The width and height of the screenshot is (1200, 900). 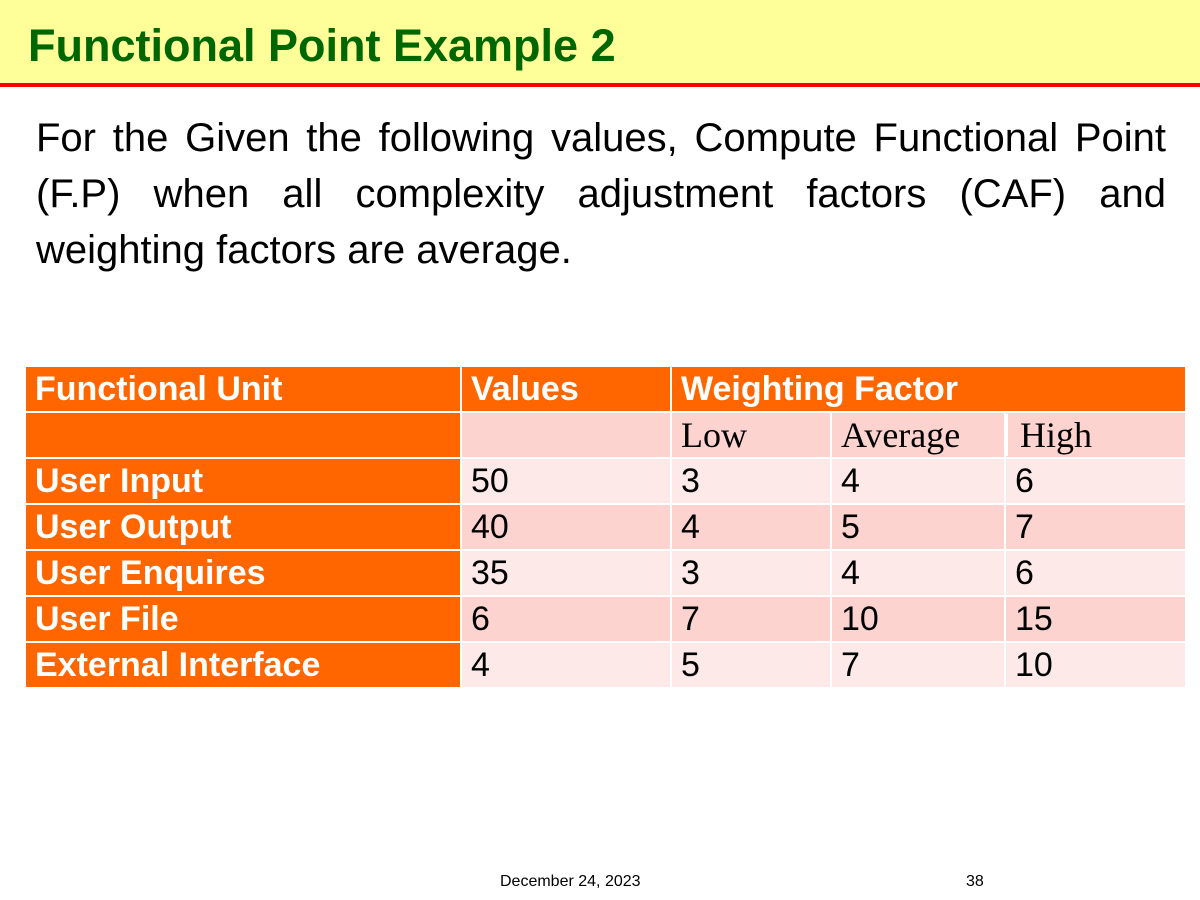 What do you see at coordinates (918, 527) in the screenshot?
I see `row-average: 5` at bounding box center [918, 527].